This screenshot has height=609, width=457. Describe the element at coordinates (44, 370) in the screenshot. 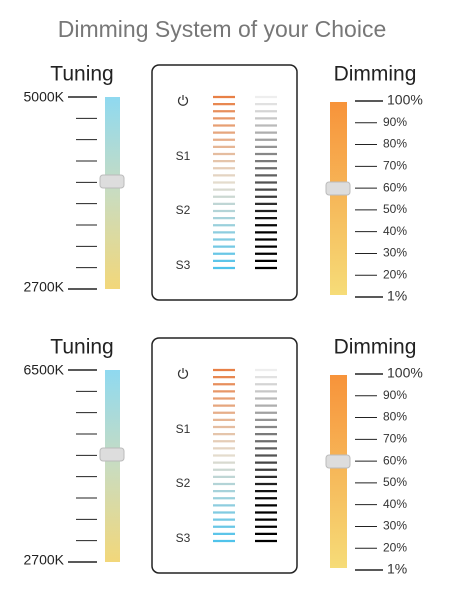

I see `tuning-top: 6500K` at that location.